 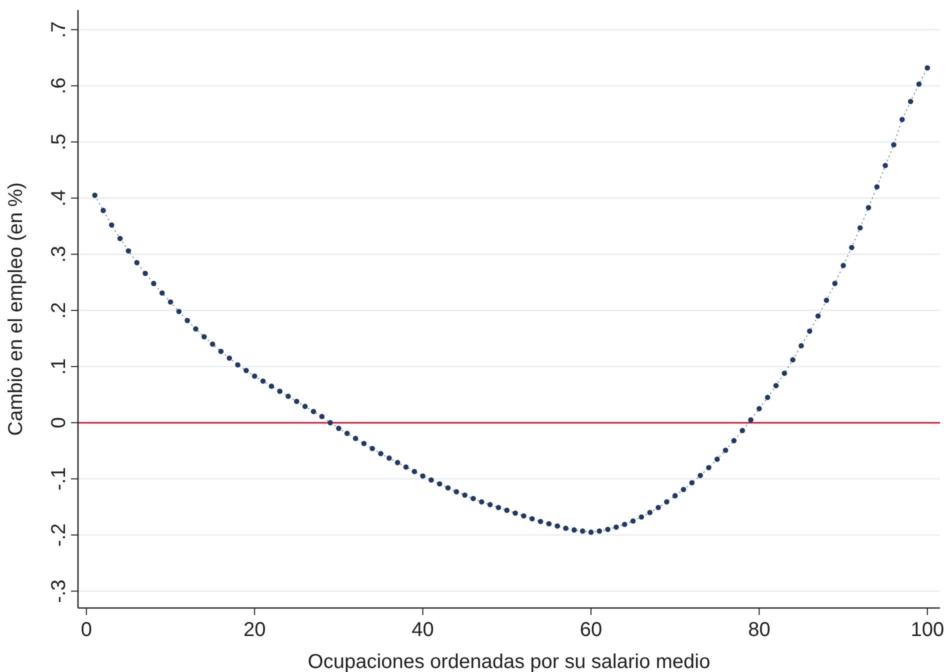 What do you see at coordinates (59, 591) in the screenshot?
I see `y-tick-label: -.3` at bounding box center [59, 591].